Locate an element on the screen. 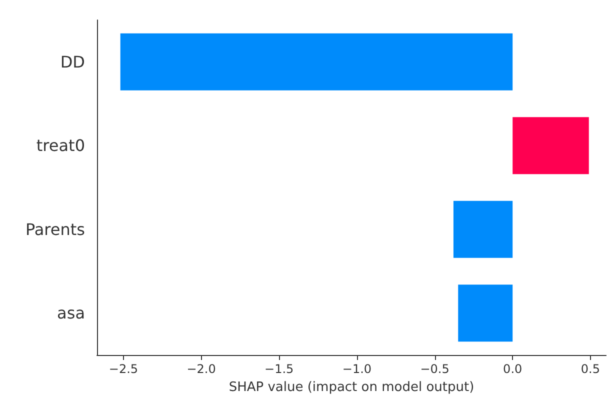 The image size is (607, 403). x-tick-label: 0.0 is located at coordinates (512, 369).